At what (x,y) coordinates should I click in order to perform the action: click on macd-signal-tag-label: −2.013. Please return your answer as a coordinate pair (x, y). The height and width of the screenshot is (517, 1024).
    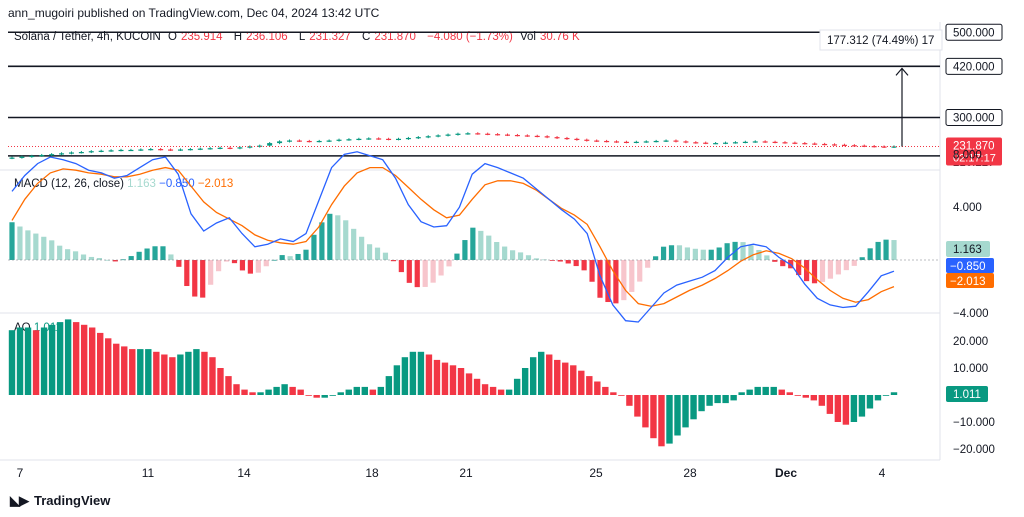
    Looking at the image, I should click on (968, 282).